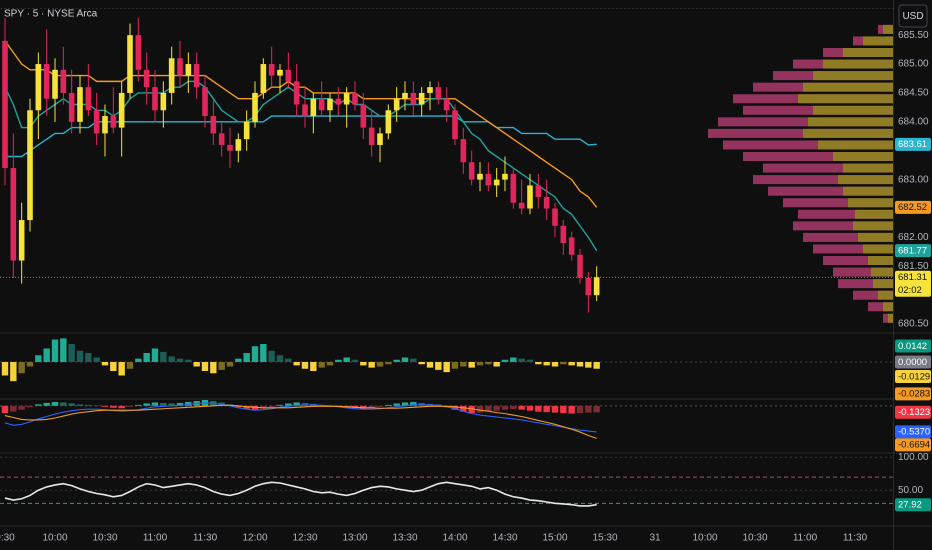  Describe the element at coordinates (912, 144) in the screenshot. I see `price-tag-label: 683.61` at that location.